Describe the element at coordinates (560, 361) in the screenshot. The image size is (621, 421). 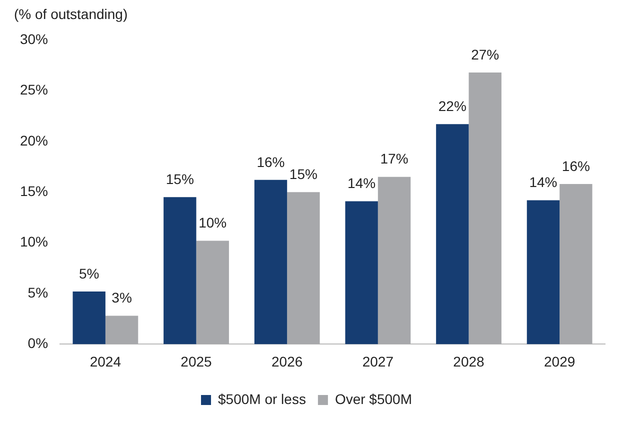
I see `x-tick-label: 2029` at that location.